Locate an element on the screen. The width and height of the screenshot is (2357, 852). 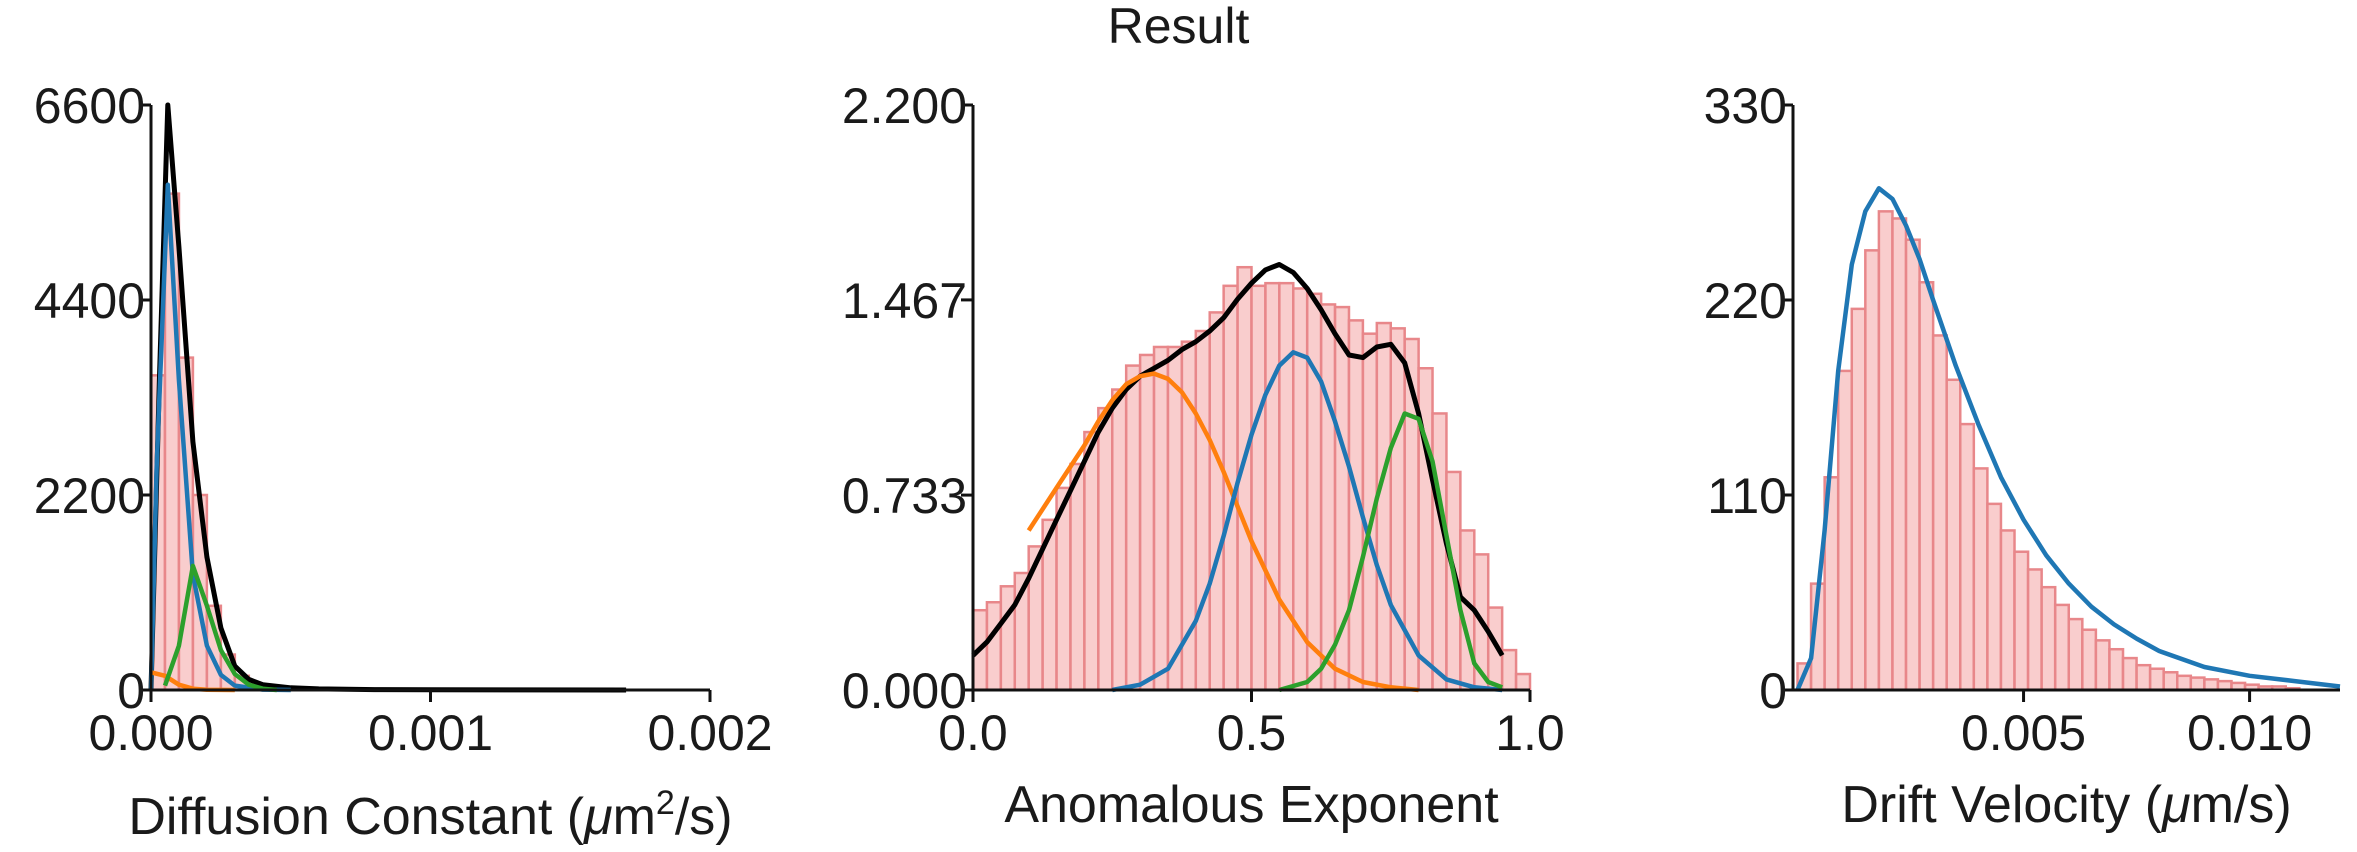
x-tick-label: 0.005 is located at coordinates (2023, 733).